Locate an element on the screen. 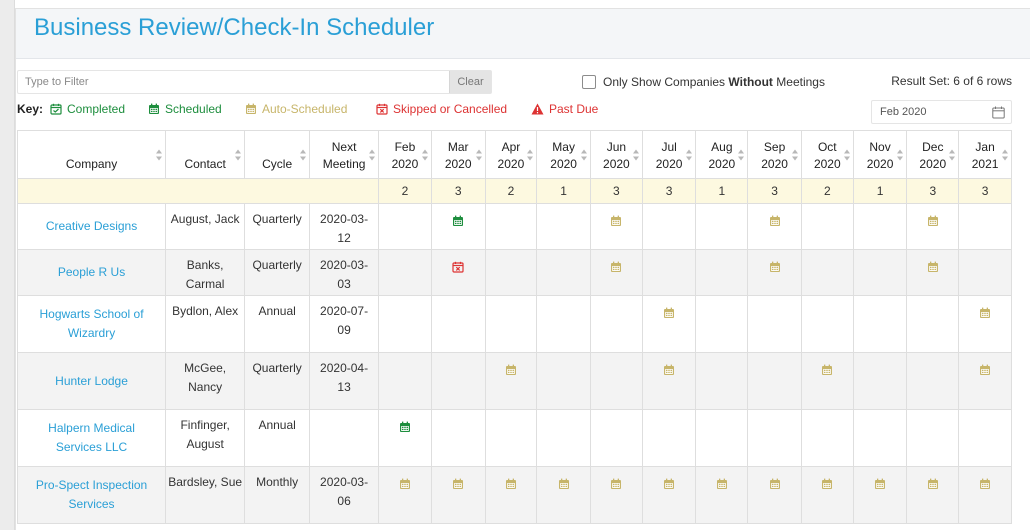 The height and width of the screenshot is (530, 1030). company-link: Halpern Medical Services LLC is located at coordinates (91, 438).